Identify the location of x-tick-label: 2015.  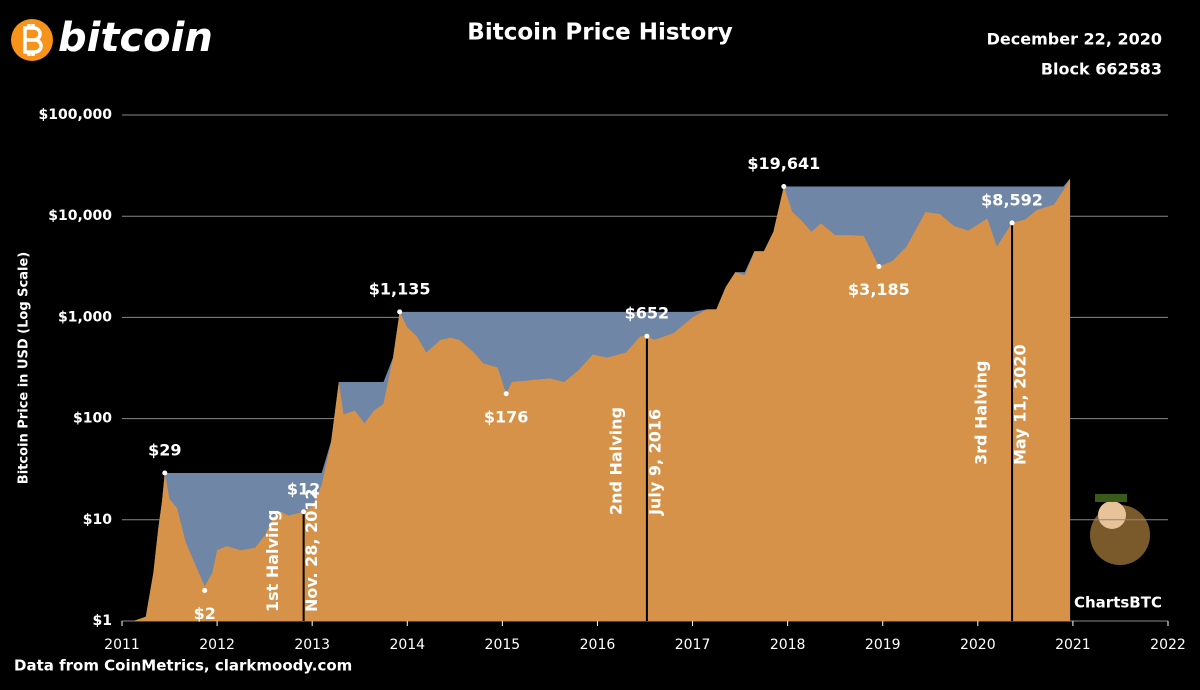
(503, 645).